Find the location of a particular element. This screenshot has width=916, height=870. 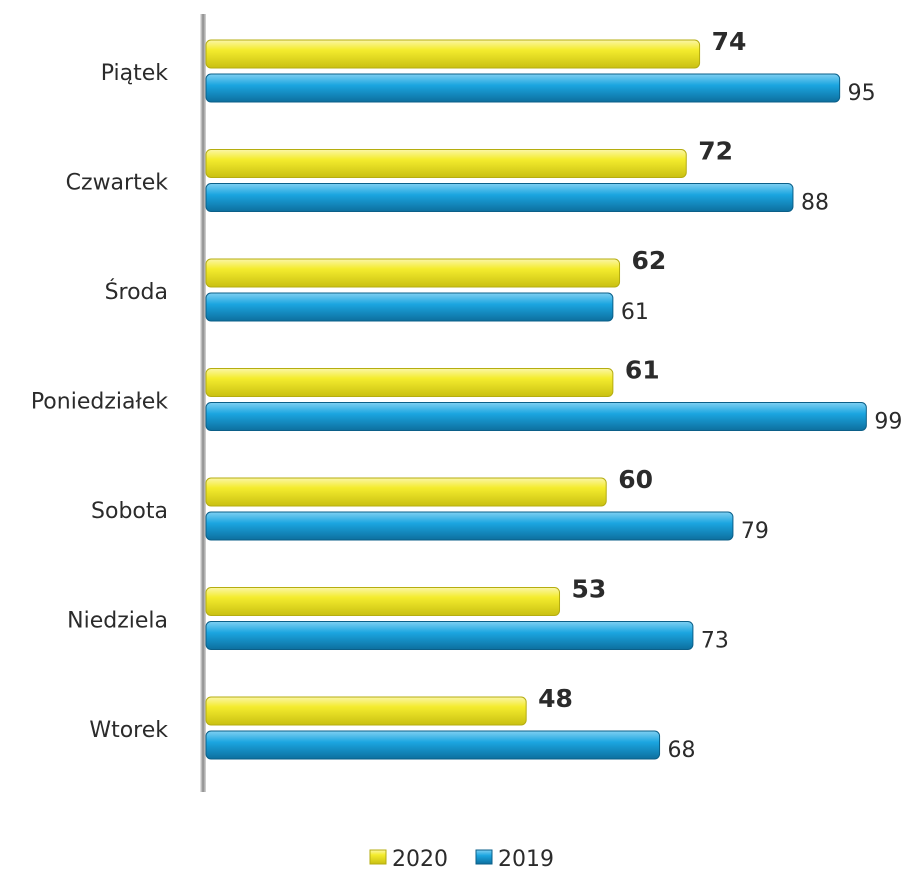

legend-label-2019: 2019 is located at coordinates (526, 858).